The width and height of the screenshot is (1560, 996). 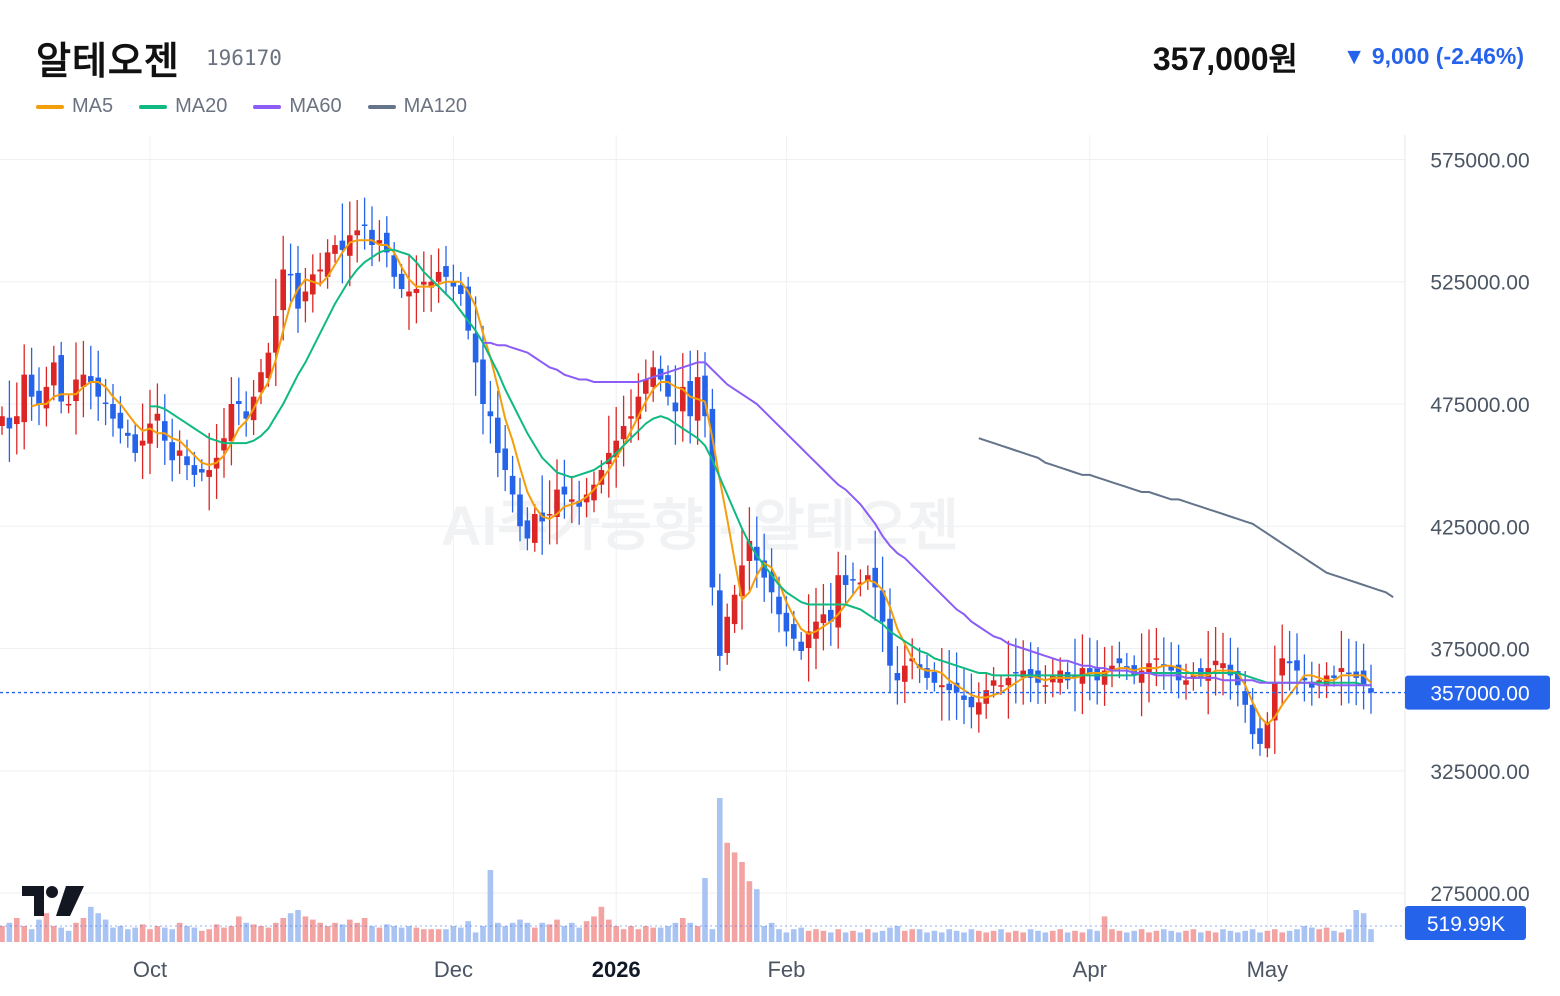 What do you see at coordinates (417, 106) in the screenshot?
I see `legend-ma120: MA120` at bounding box center [417, 106].